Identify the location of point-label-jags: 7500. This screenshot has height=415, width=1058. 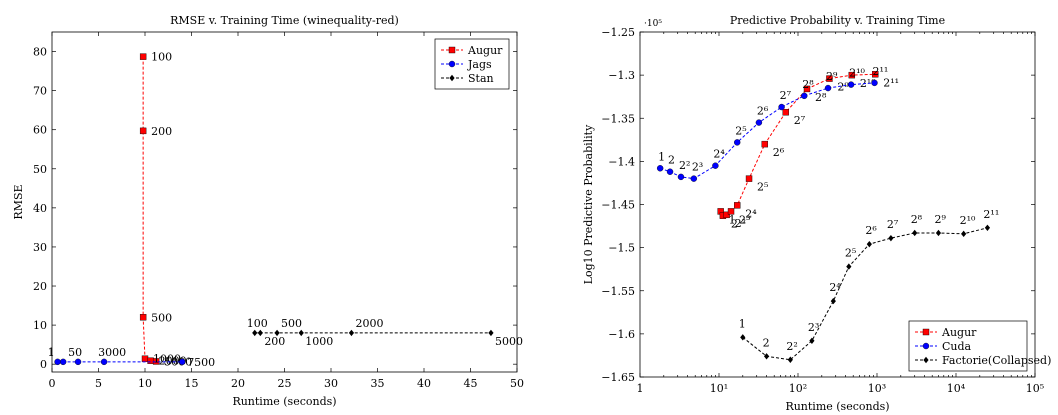
(201, 362).